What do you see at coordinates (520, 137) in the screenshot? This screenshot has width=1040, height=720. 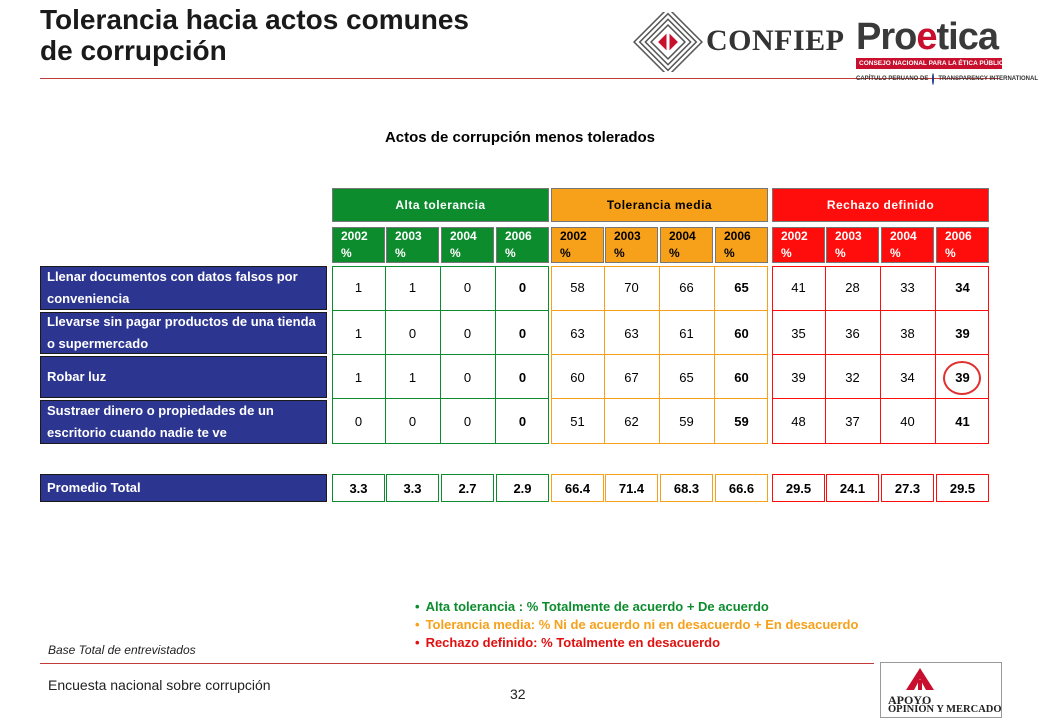 I see `table-subtitle: Actos de corrupción menos tolerados` at bounding box center [520, 137].